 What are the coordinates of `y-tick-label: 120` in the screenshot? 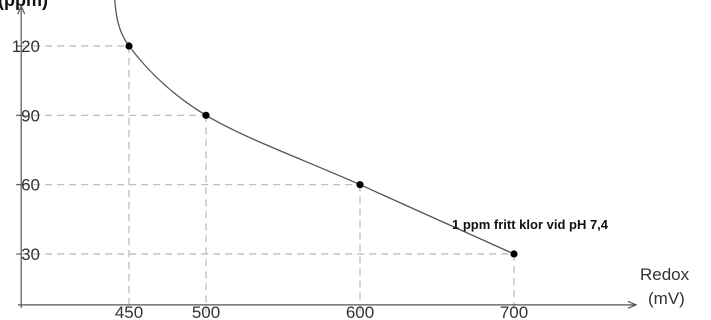 It's located at (26, 46).